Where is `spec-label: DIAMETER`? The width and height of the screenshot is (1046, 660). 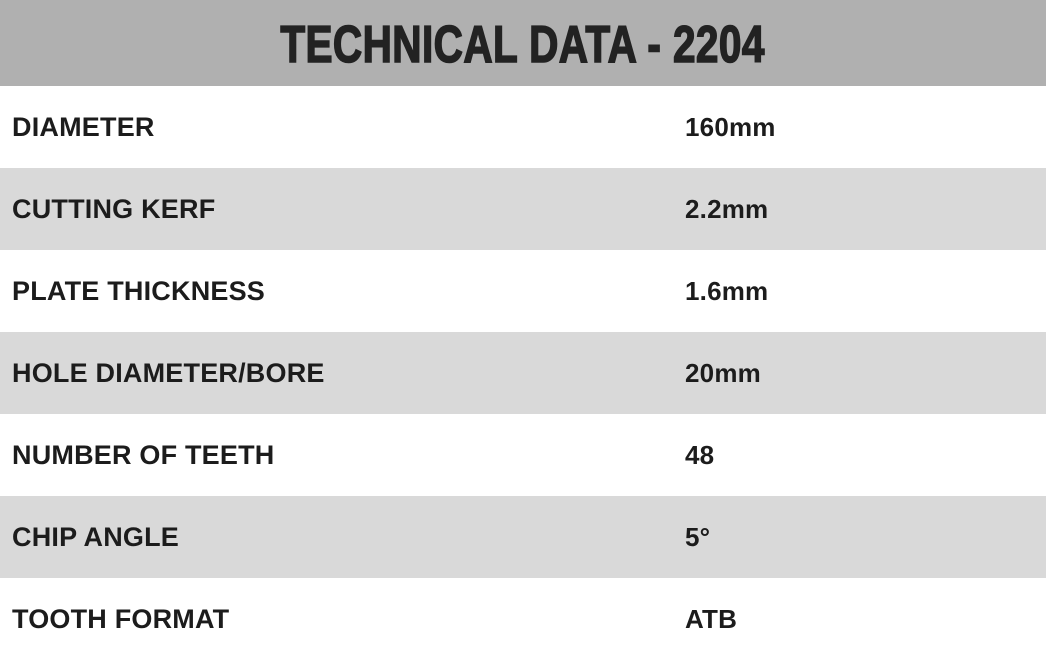 spec-label: DIAMETER is located at coordinates (83, 126).